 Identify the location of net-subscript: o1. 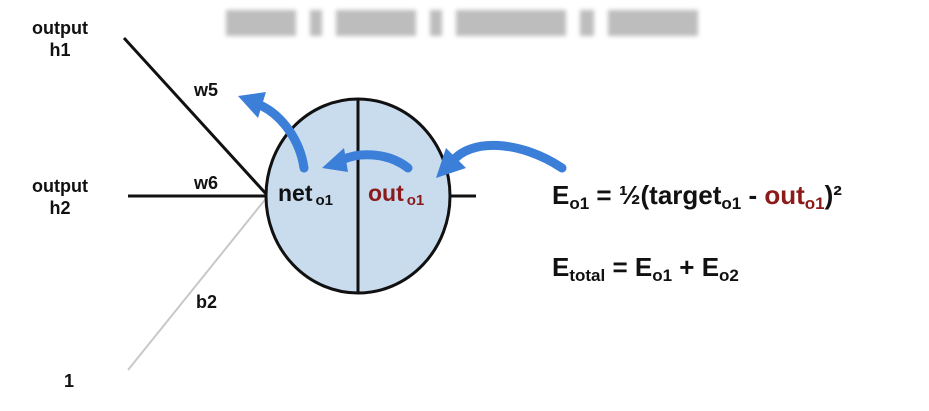
(324, 200).